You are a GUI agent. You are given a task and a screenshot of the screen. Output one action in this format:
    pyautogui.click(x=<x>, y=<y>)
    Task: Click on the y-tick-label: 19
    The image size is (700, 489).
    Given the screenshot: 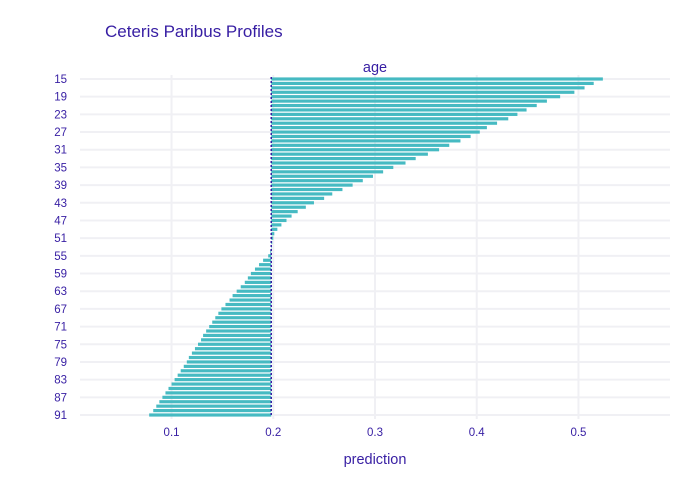 What is the action you would take?
    pyautogui.click(x=60, y=98)
    